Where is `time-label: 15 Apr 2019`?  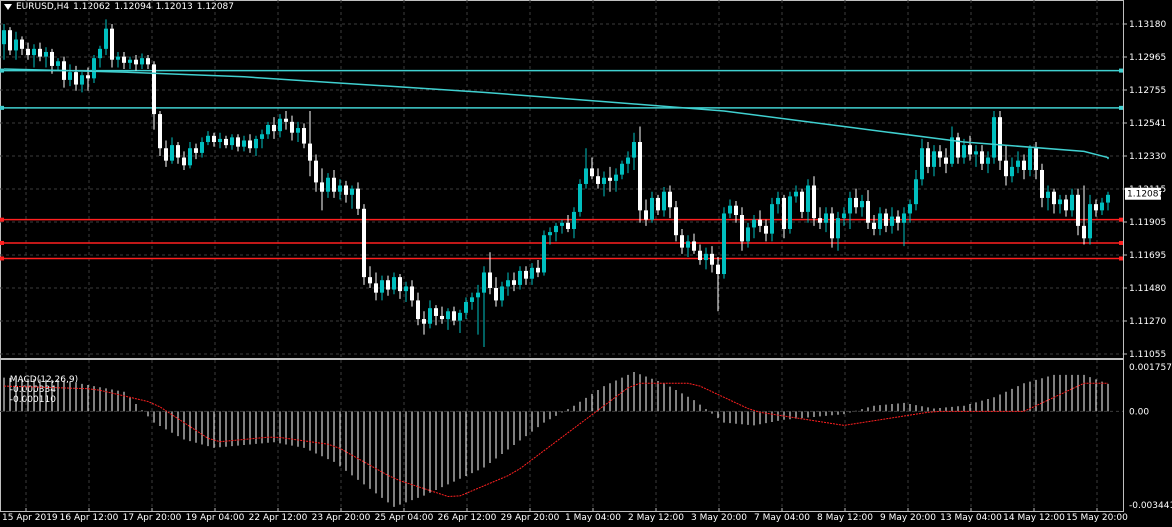 time-label: 15 Apr 2019 is located at coordinates (30, 518).